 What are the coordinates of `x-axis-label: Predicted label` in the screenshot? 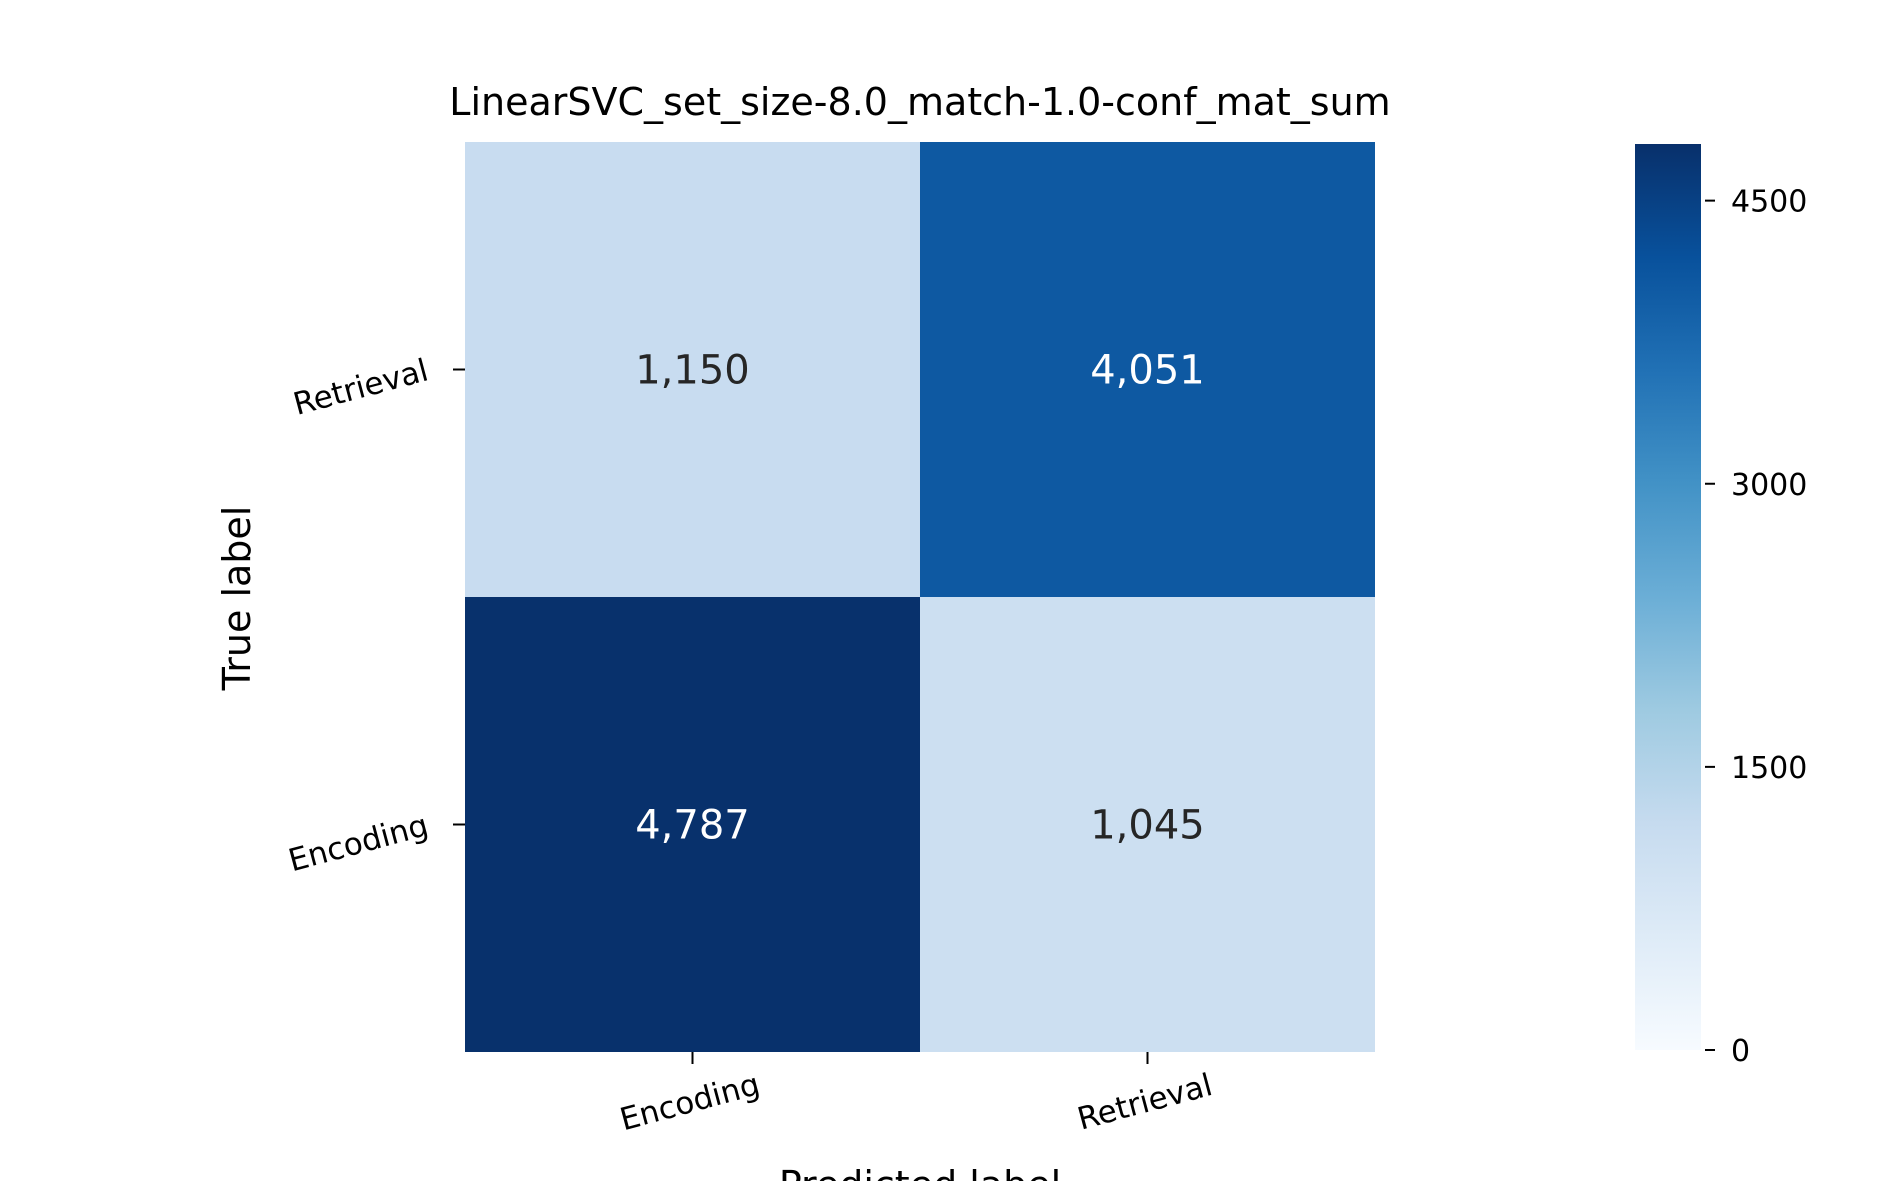 It's located at (920, 1172).